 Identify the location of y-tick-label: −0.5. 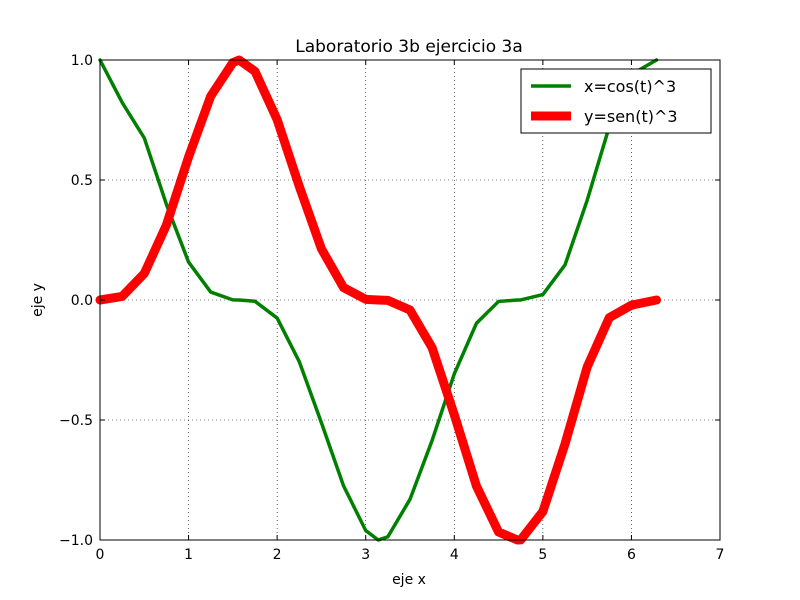
(76, 421).